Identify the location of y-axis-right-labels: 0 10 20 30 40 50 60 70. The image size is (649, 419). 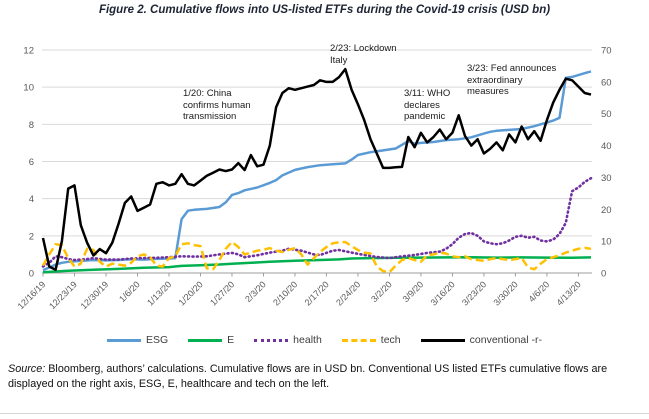
(606, 163).